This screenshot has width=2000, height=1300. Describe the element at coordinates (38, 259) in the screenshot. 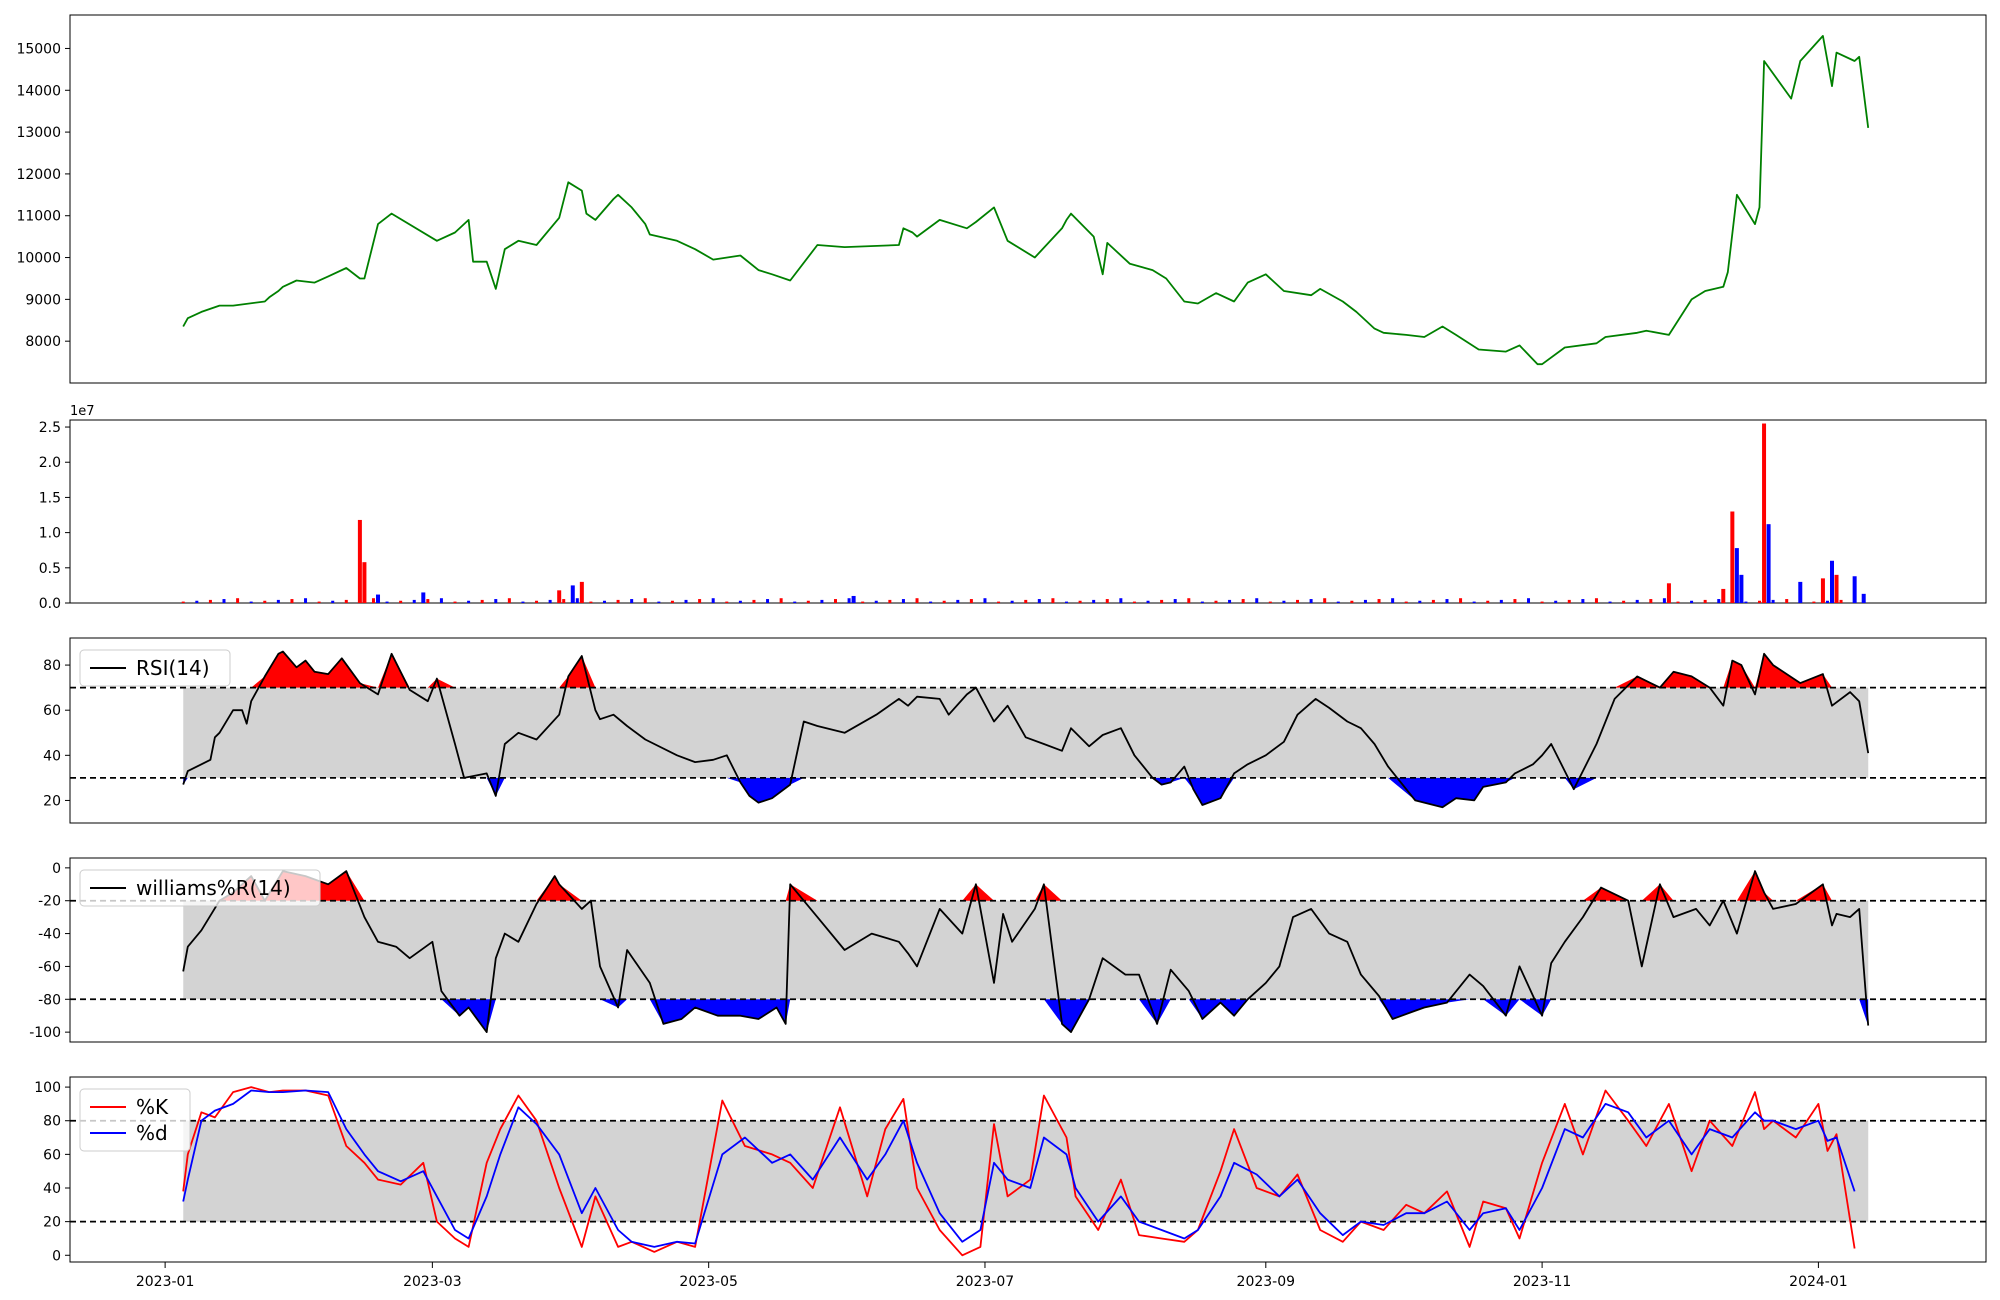

I see `y-tick-label: 10000` at that location.